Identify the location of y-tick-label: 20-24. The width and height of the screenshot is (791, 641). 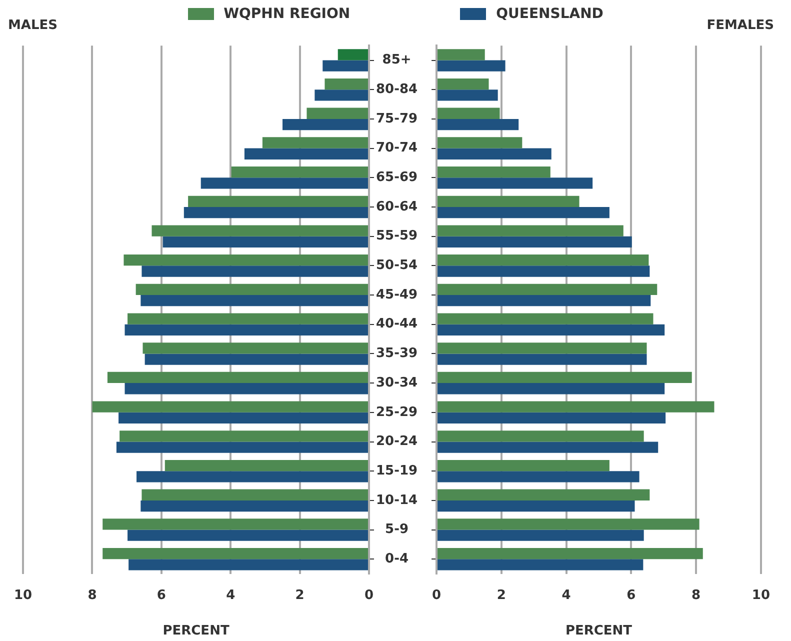
(397, 442).